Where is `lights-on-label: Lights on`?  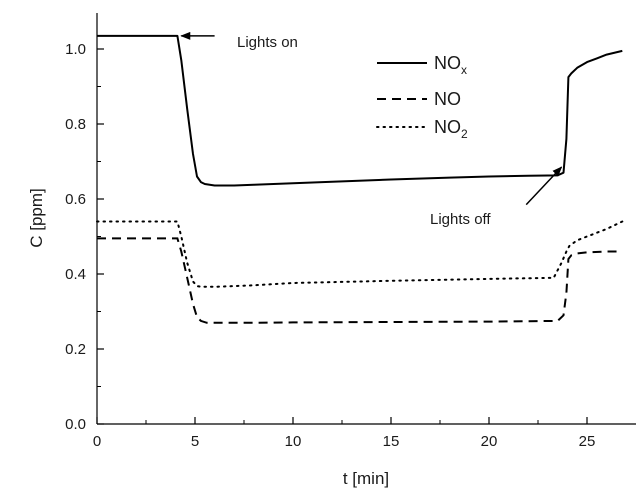
lights-on-label: Lights on is located at coordinates (267, 42).